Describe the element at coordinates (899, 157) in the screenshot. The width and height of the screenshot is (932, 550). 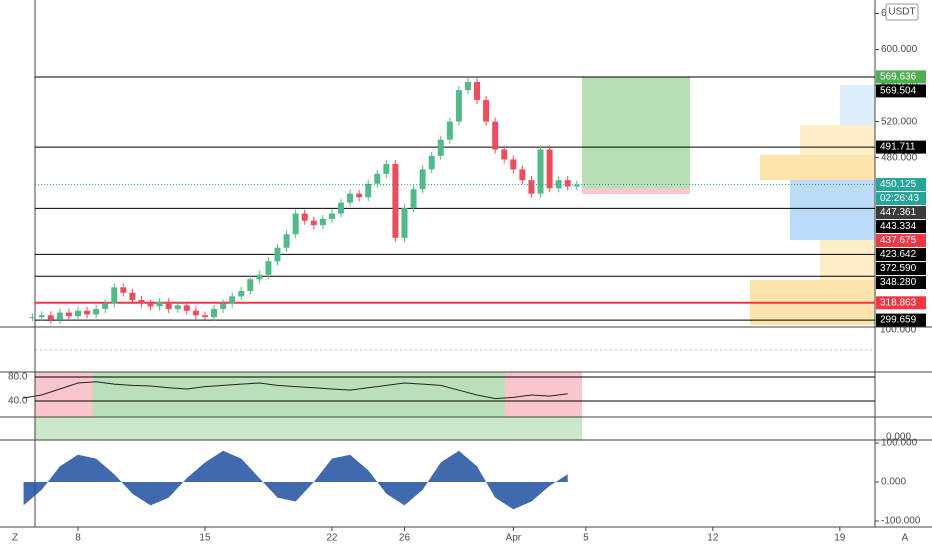
I see `y-tick-label: 480.000` at that location.